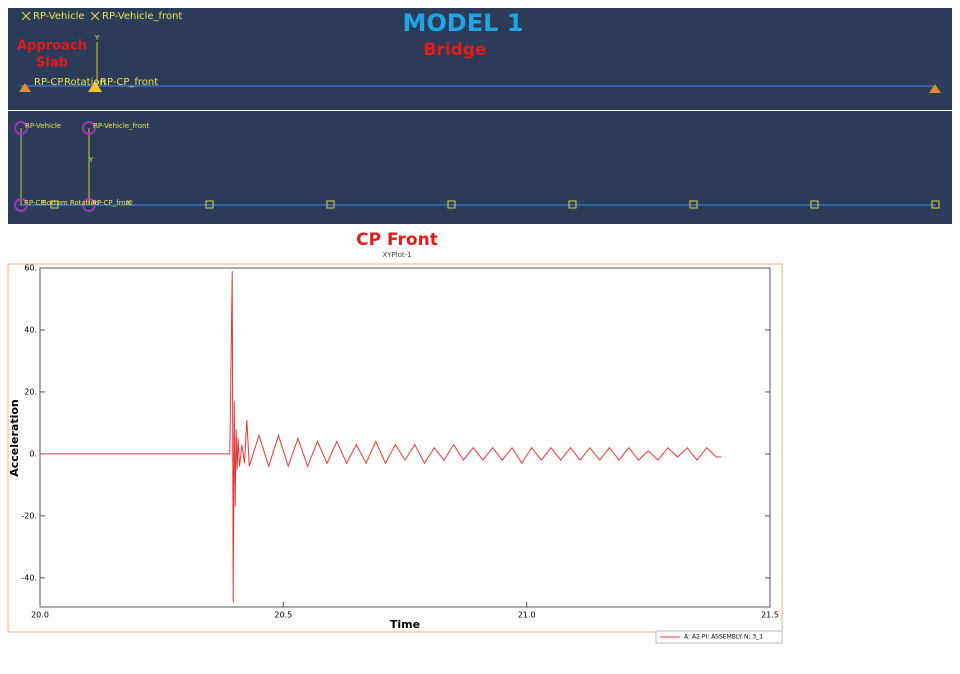  I want to click on x-axis-label: Time, so click(405, 624).